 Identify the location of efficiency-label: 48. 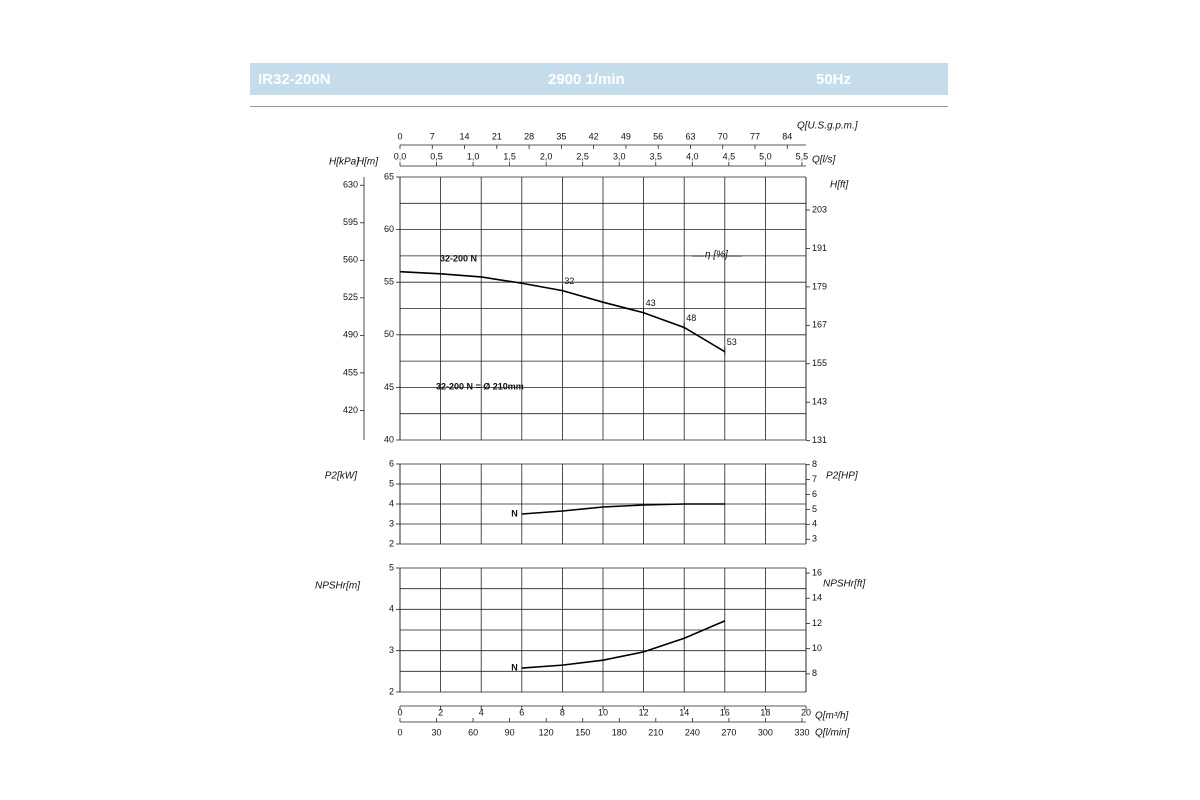
(691, 318).